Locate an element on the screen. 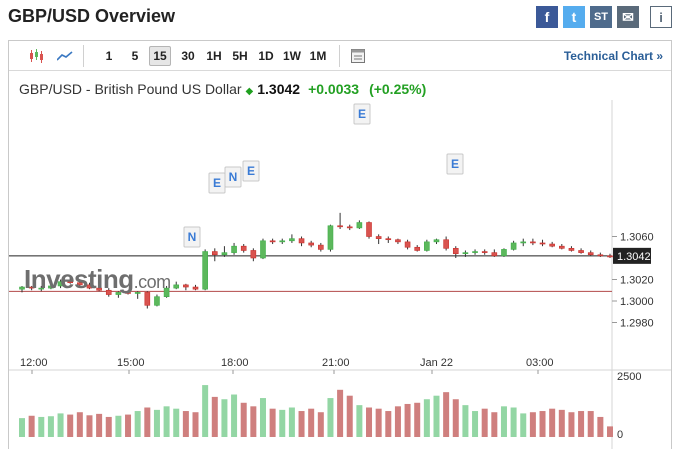 Image resolution: width=680 pixels, height=449 pixels. line-chart-icon is located at coordinates (65, 56).